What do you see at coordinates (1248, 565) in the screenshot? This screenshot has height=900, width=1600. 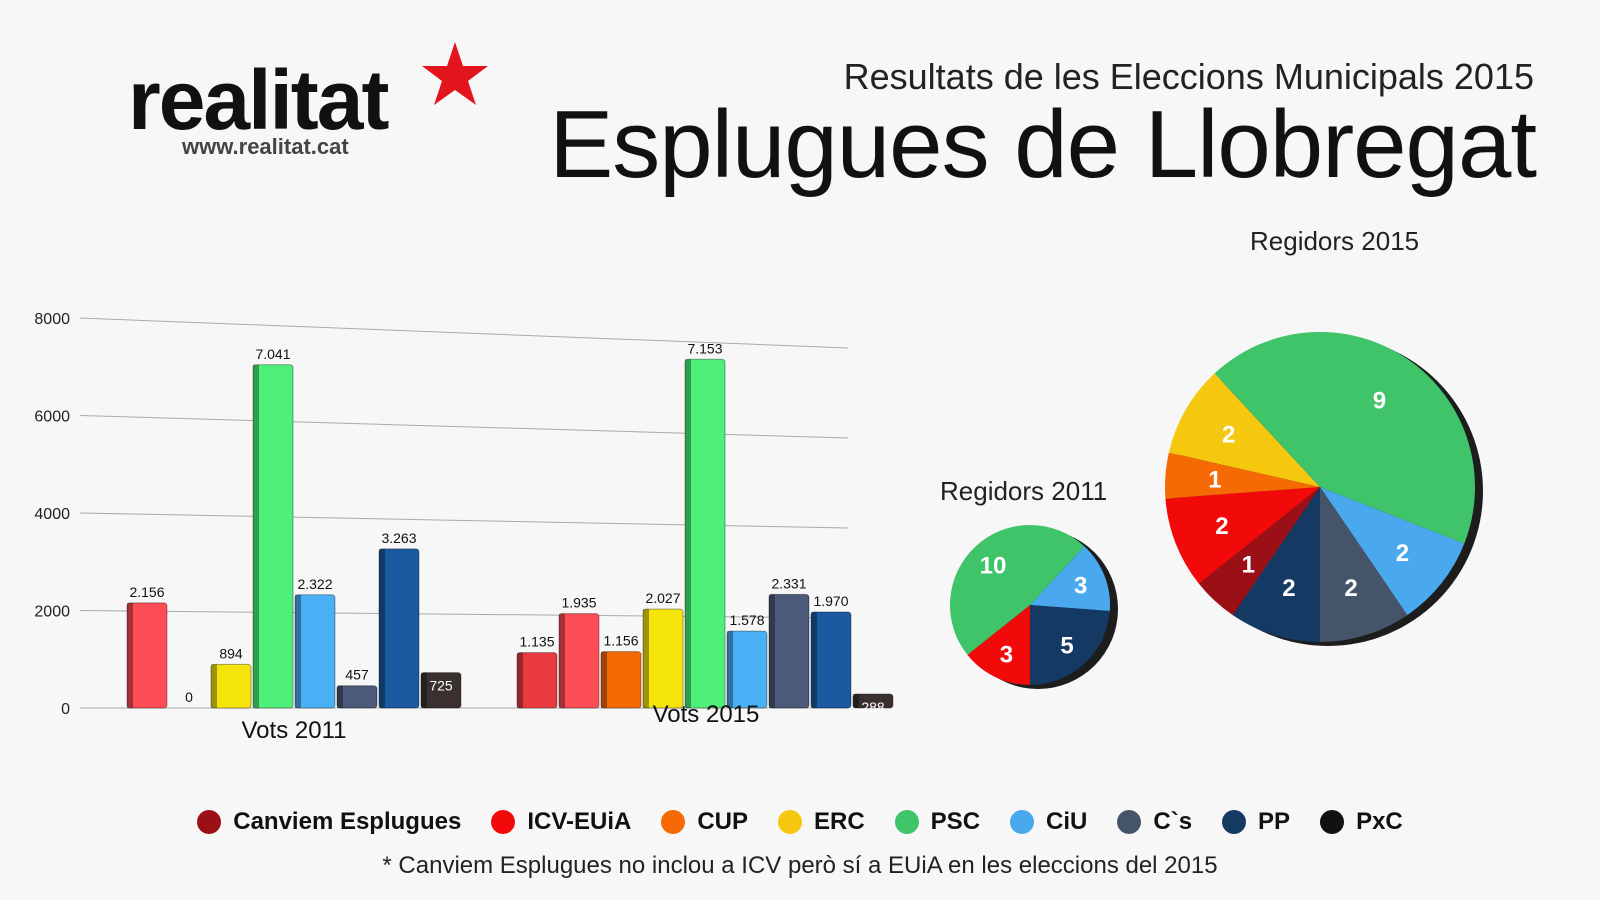 I see `pie-slice-label: 1` at bounding box center [1248, 565].